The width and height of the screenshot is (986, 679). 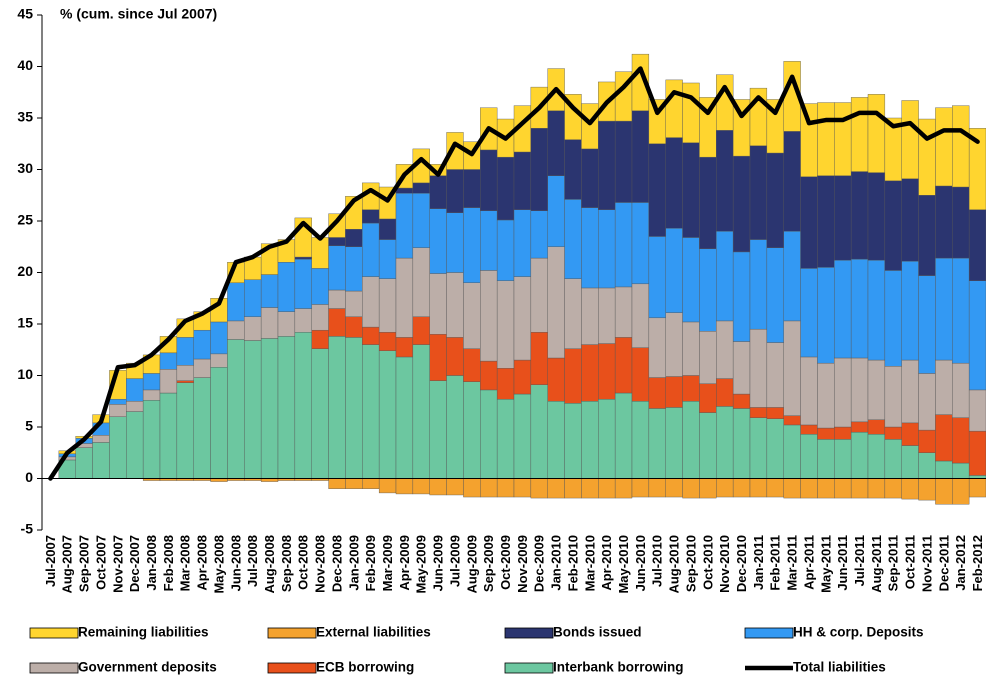 I want to click on x-tick-label: Jul-2010, so click(x=657, y=561).